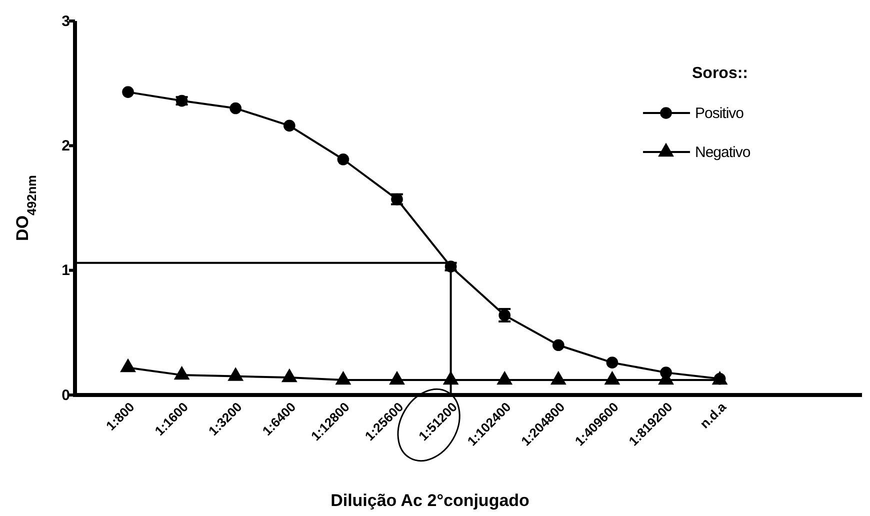  I want to click on legend-label: Negativo, so click(722, 152).